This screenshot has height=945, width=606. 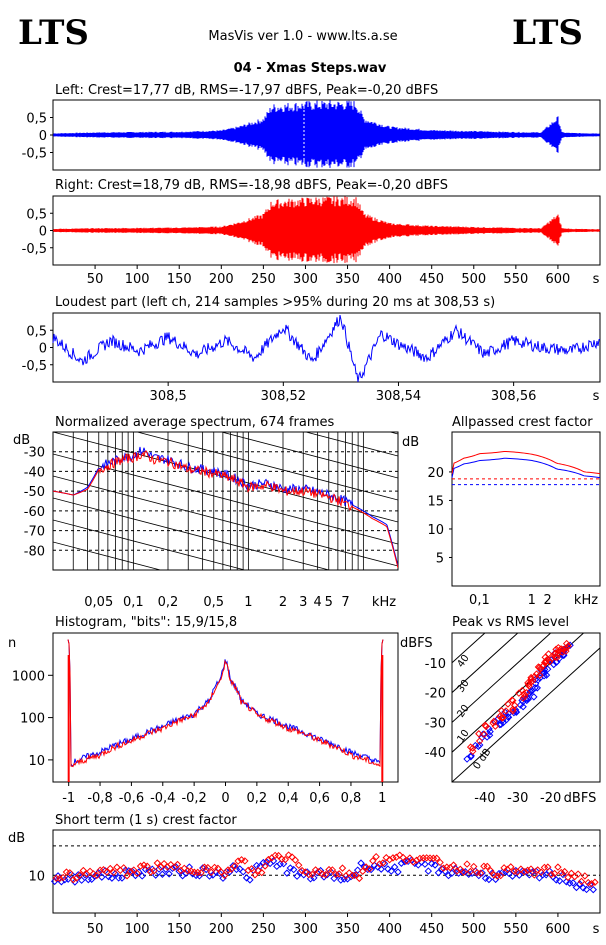 I want to click on histogram-xtick: 1, so click(x=382, y=798).